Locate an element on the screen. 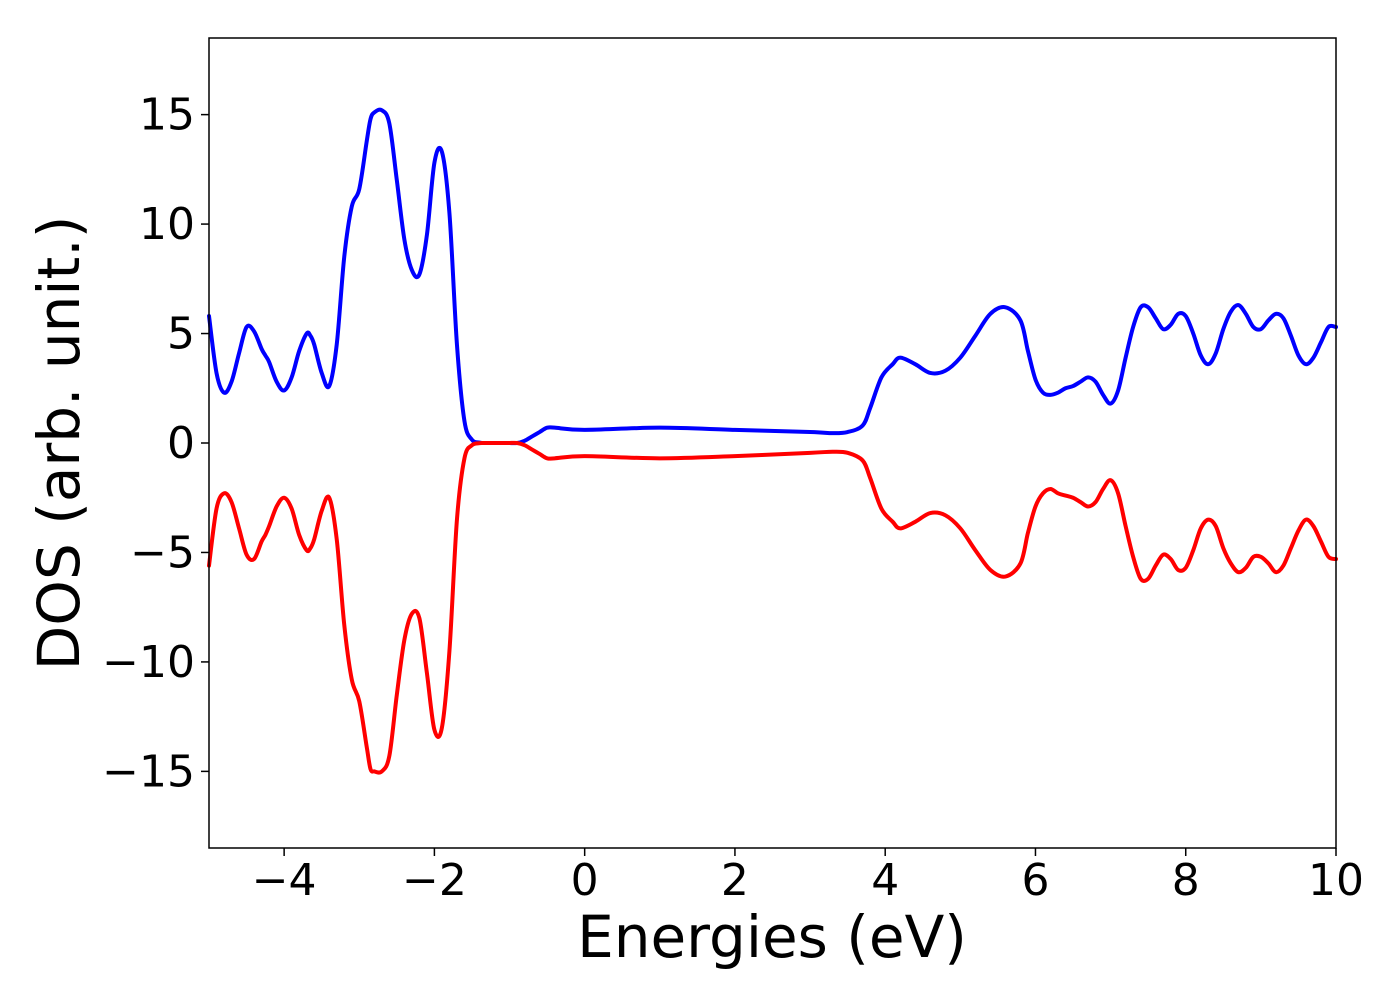  x-tick-label: −4 is located at coordinates (284, 880).